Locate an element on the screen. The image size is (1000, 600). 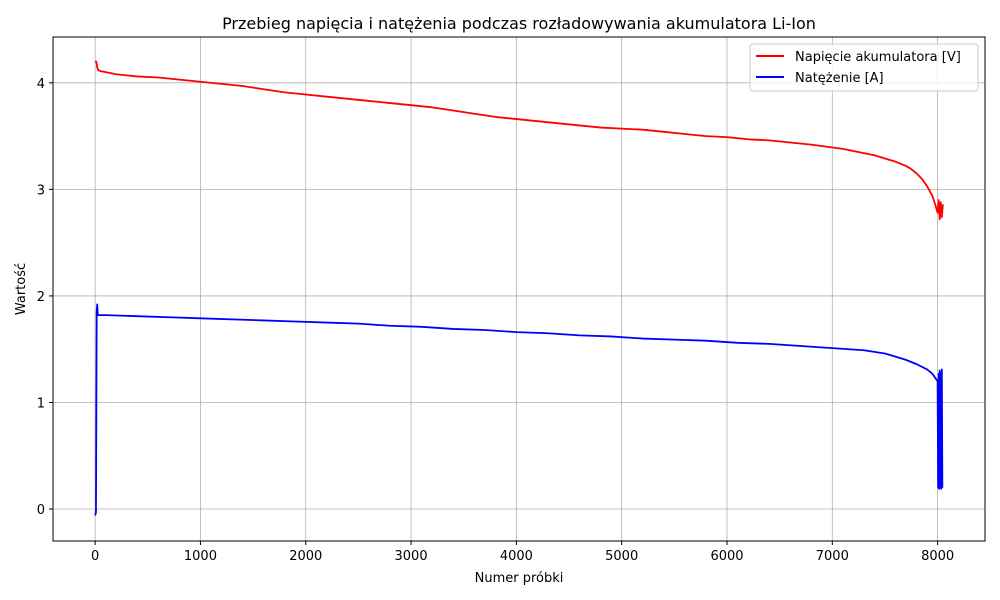
y-axis-label: Wartość is located at coordinates (21, 289).